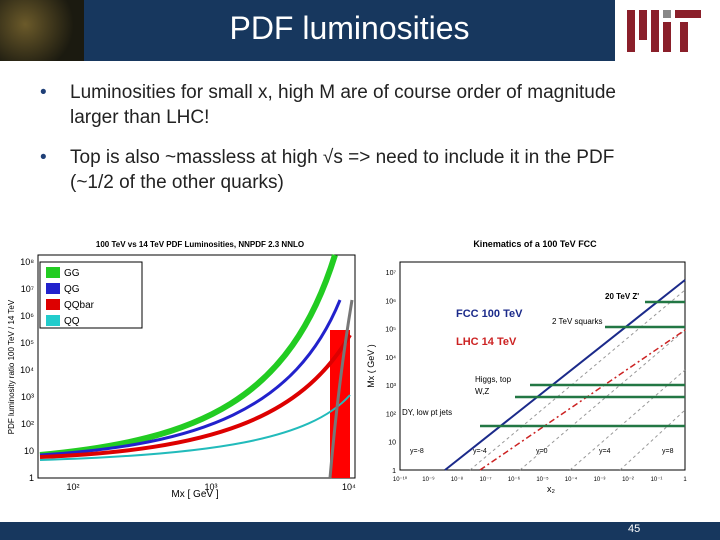 This screenshot has height=540, width=720. What do you see at coordinates (485, 479) in the screenshot?
I see `x-tick-label: 10⁻⁷` at bounding box center [485, 479].